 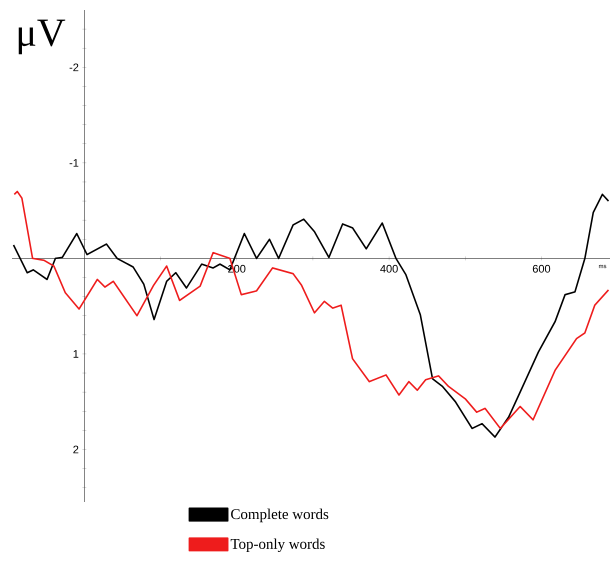 I want to click on y-tick-label: 1, so click(x=76, y=354).